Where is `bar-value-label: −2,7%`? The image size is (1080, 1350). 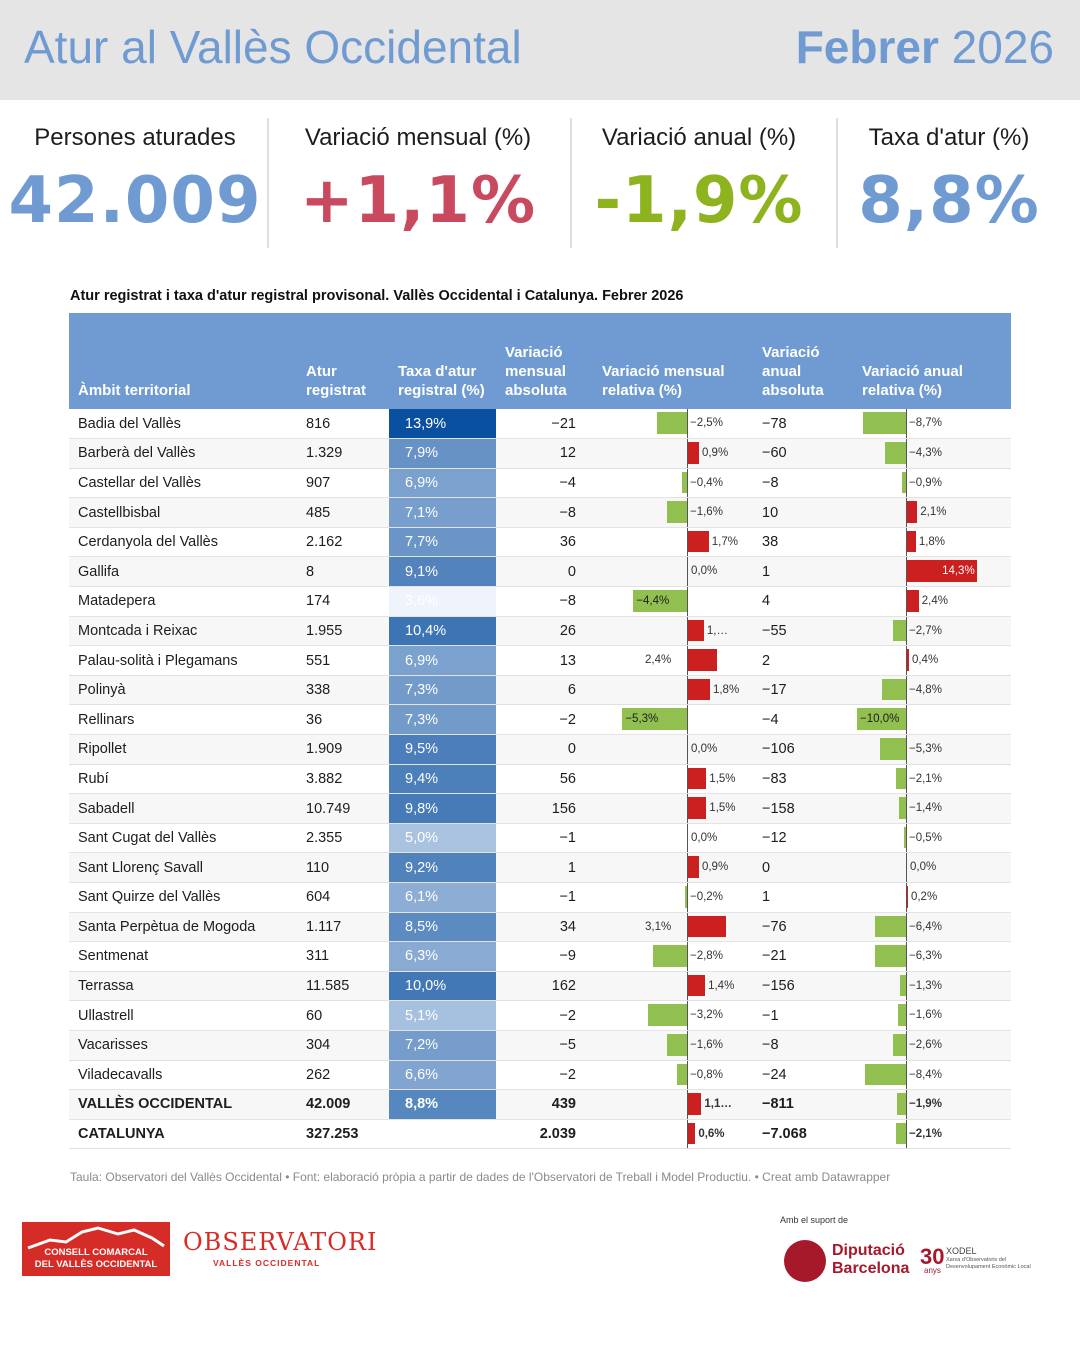 bar-value-label: −2,7% is located at coordinates (925, 630).